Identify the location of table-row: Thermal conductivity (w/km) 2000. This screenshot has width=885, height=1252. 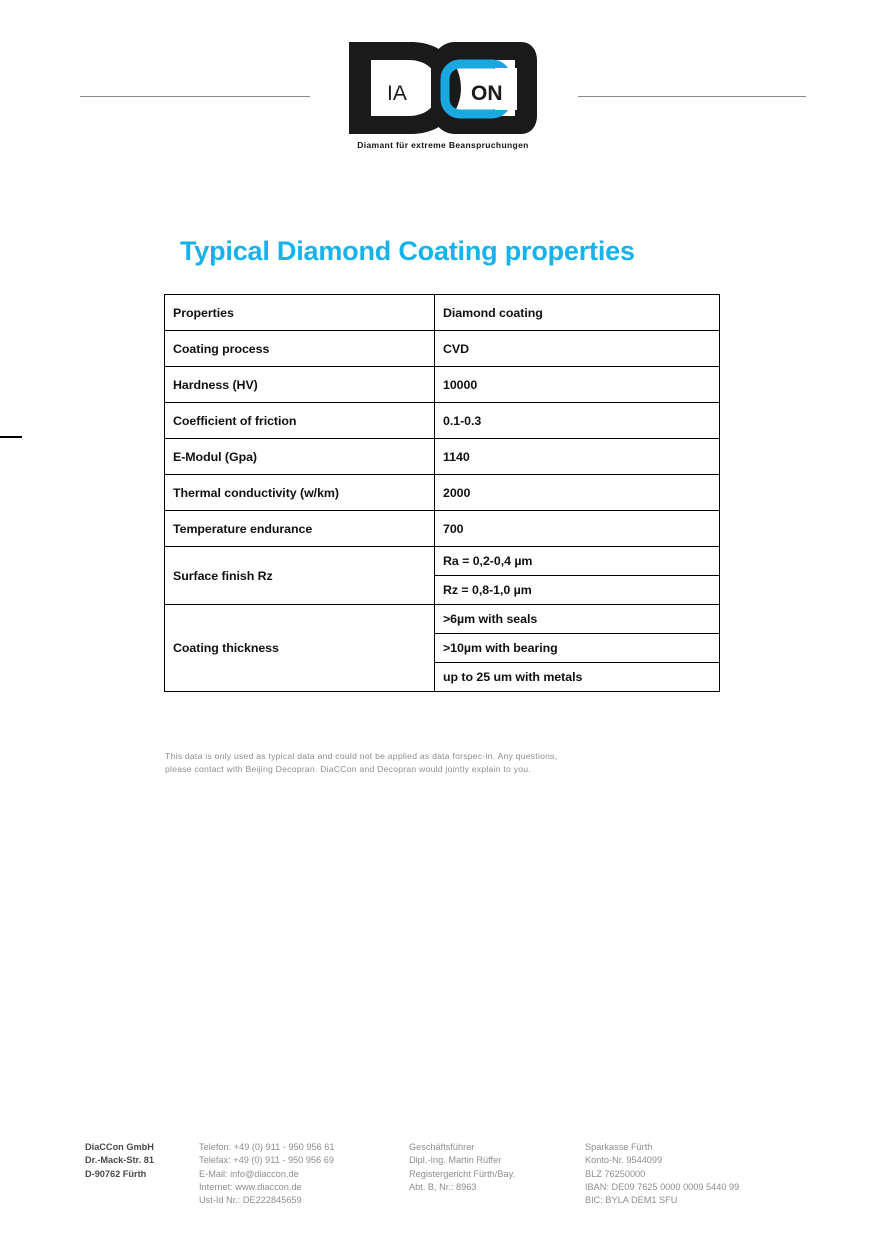
(442, 492).